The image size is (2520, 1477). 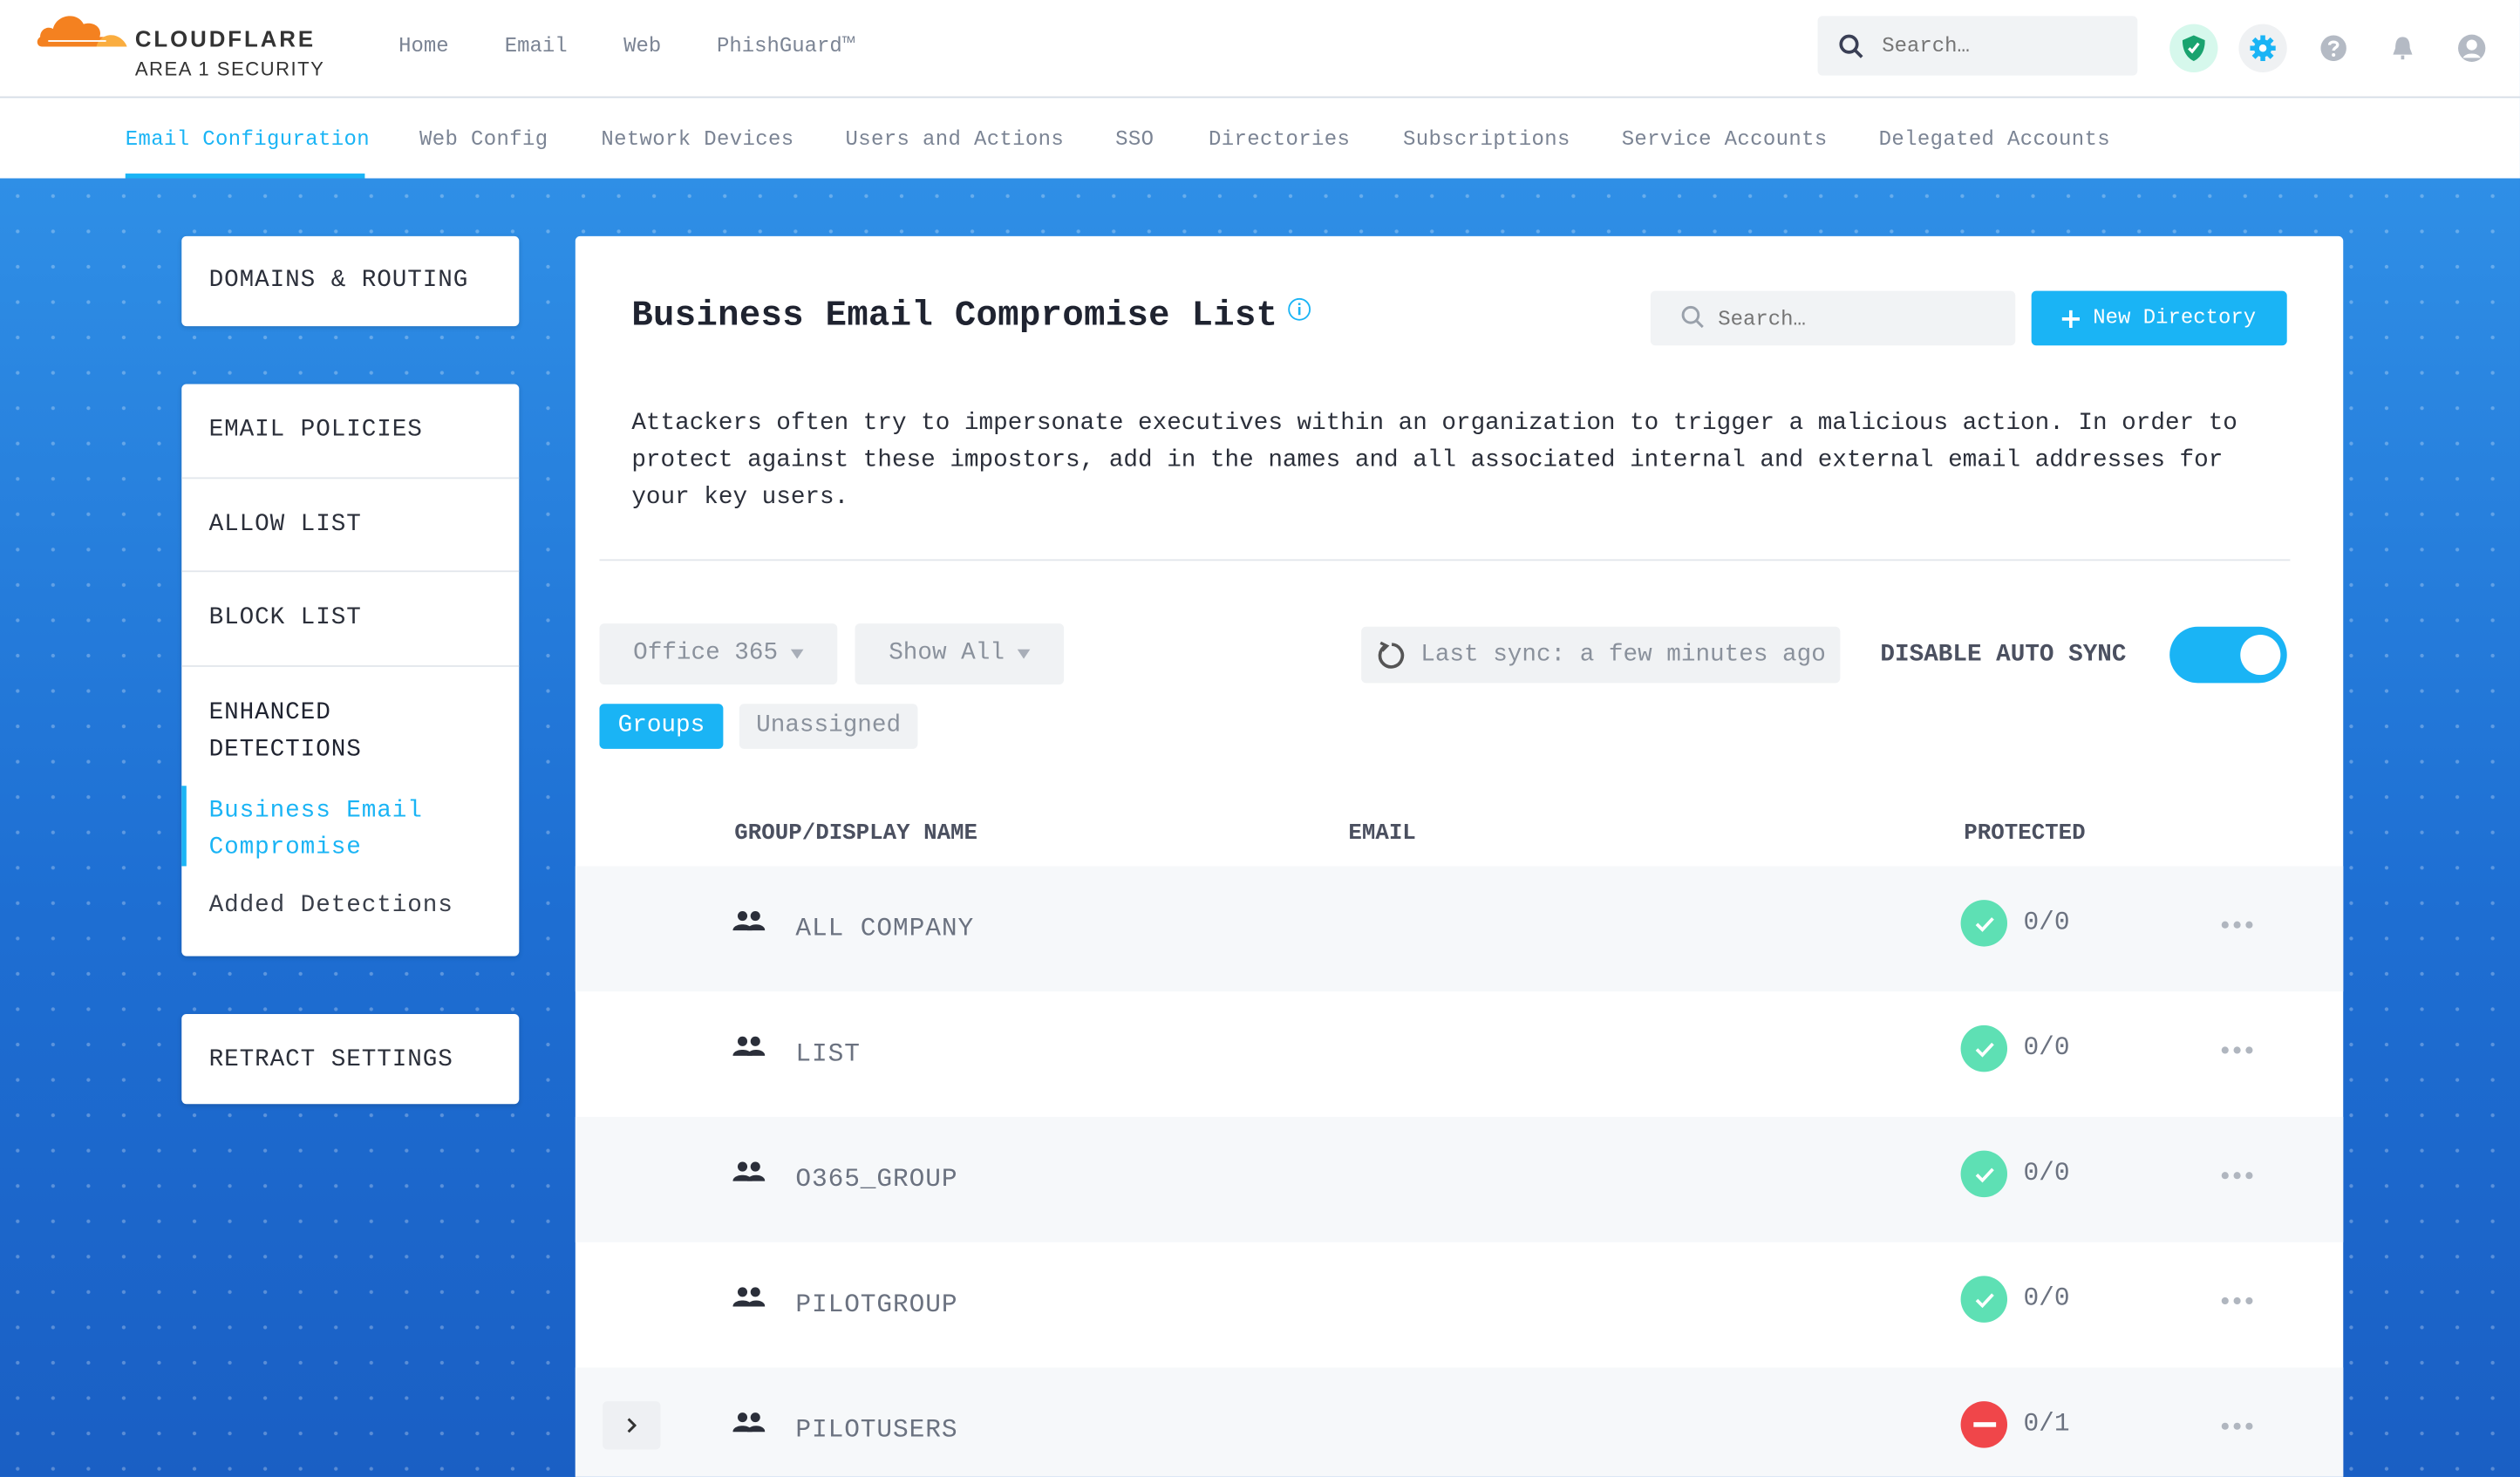 What do you see at coordinates (1459, 929) in the screenshot?
I see `table-row: ALL COMPANY 0/0` at bounding box center [1459, 929].